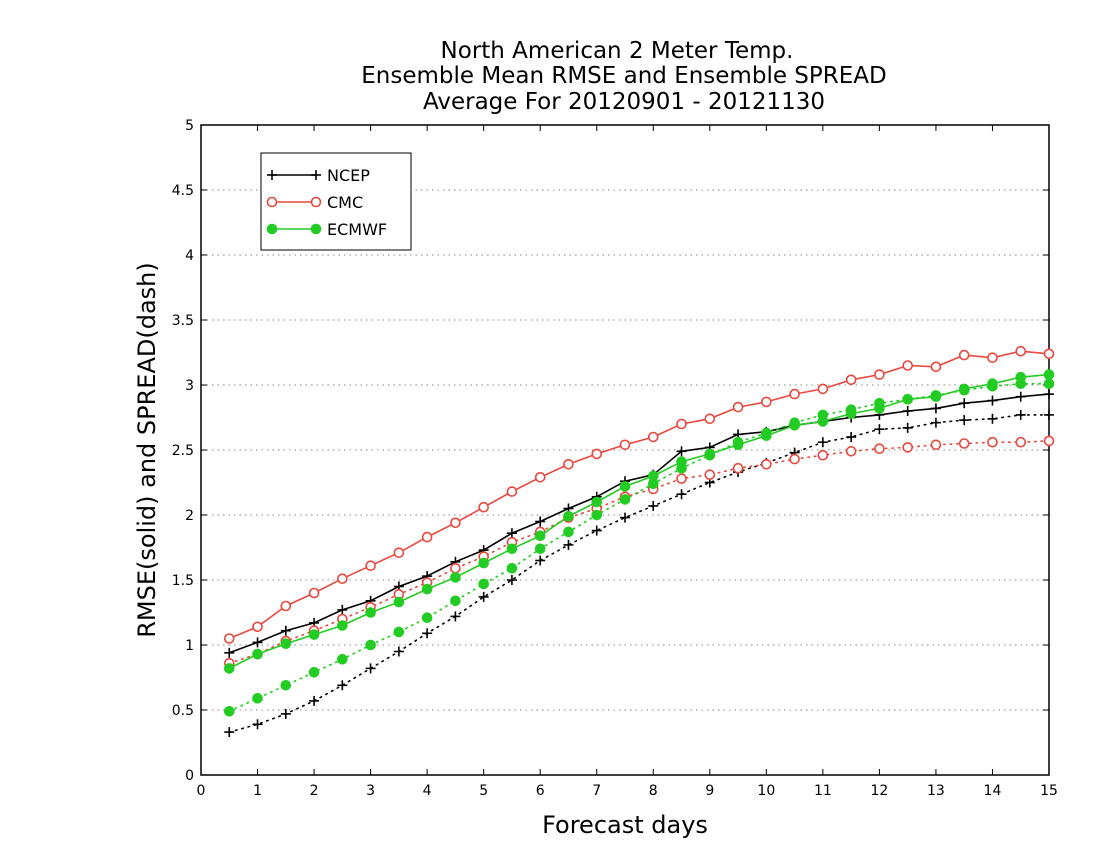 This screenshot has width=1100, height=850. What do you see at coordinates (370, 791) in the screenshot?
I see `x-tick-label: 3` at bounding box center [370, 791].